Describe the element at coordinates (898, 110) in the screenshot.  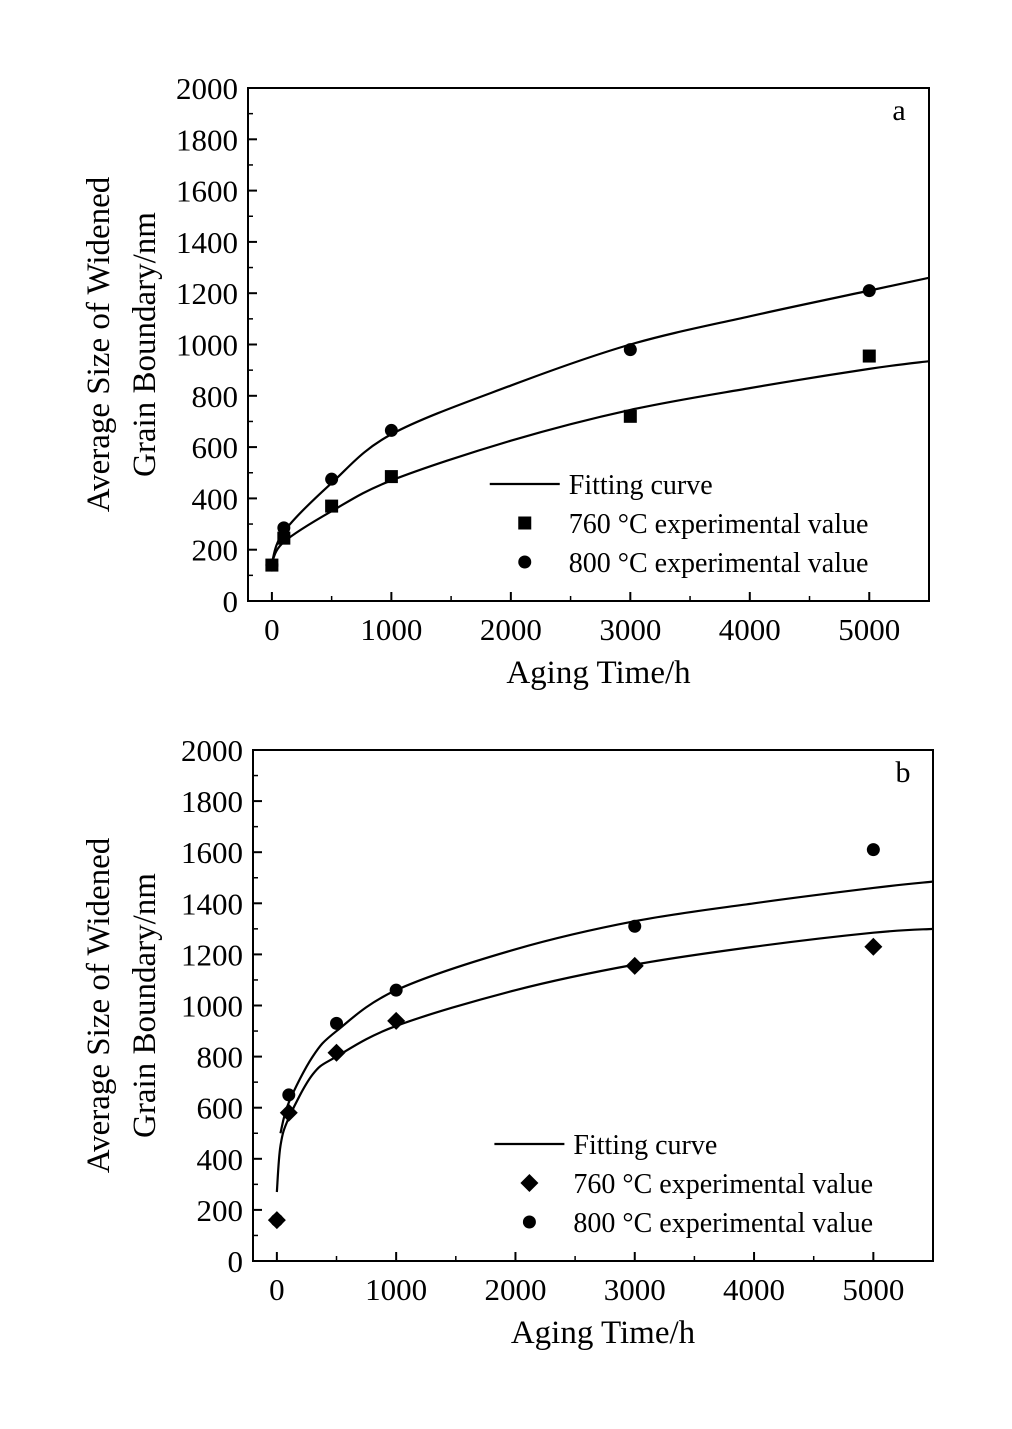
I see `panel-label: a` at that location.